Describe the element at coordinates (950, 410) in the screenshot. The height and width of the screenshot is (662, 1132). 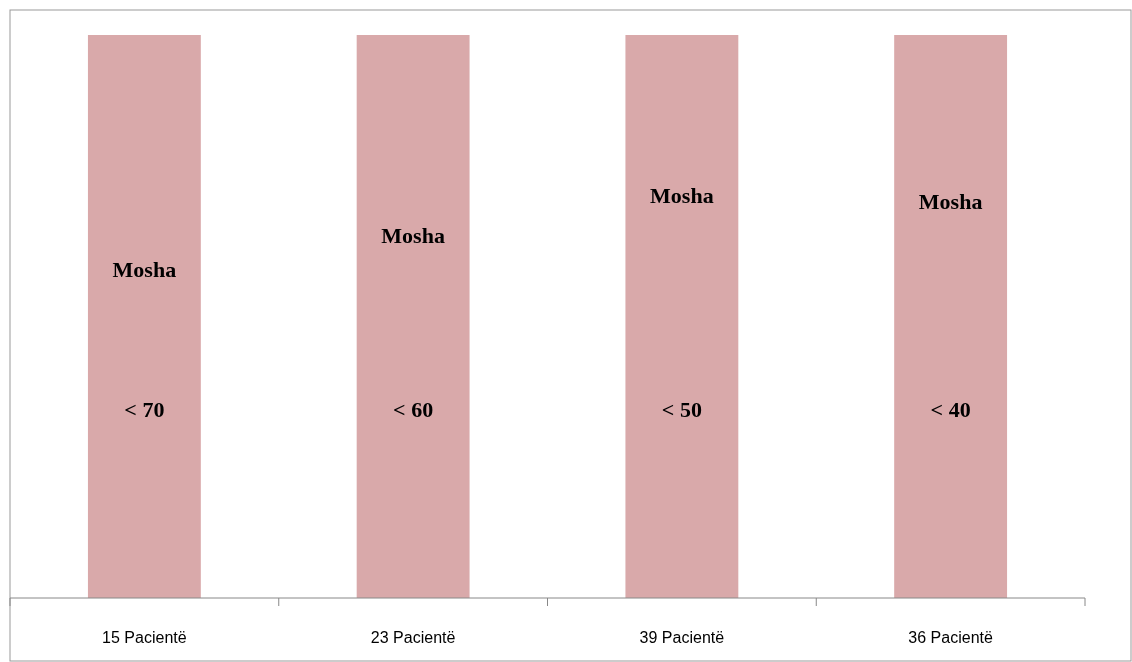
I see `annotation: < 40` at that location.